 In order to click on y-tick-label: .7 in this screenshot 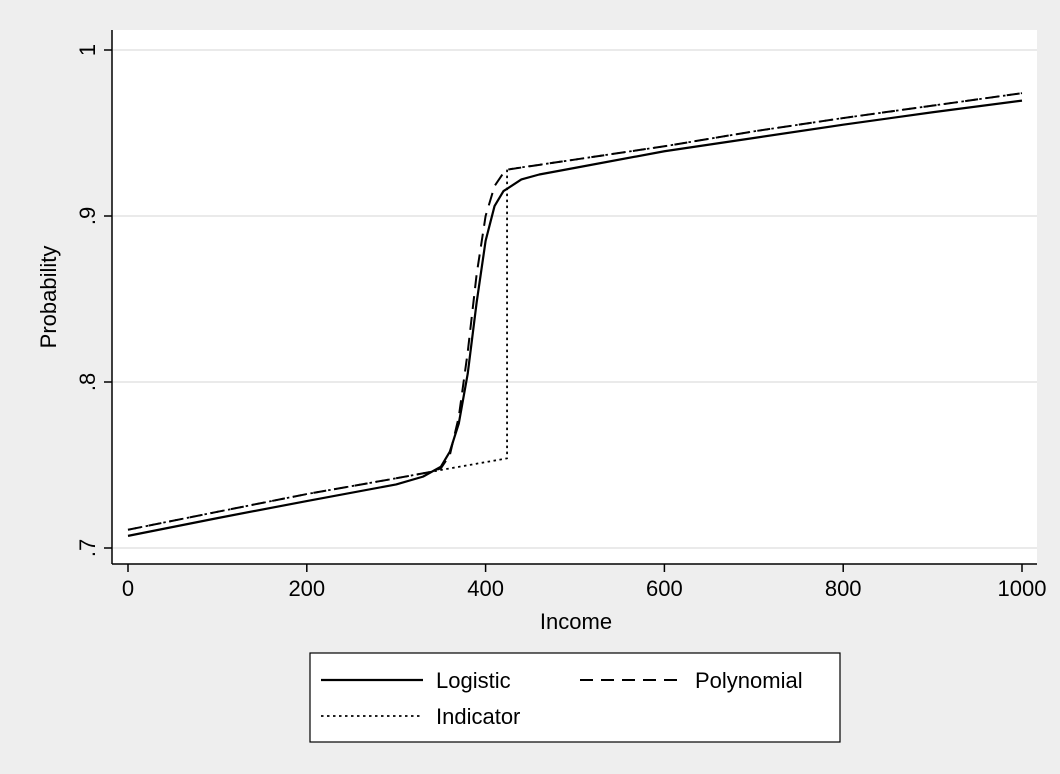, I will do `click(87, 548)`.